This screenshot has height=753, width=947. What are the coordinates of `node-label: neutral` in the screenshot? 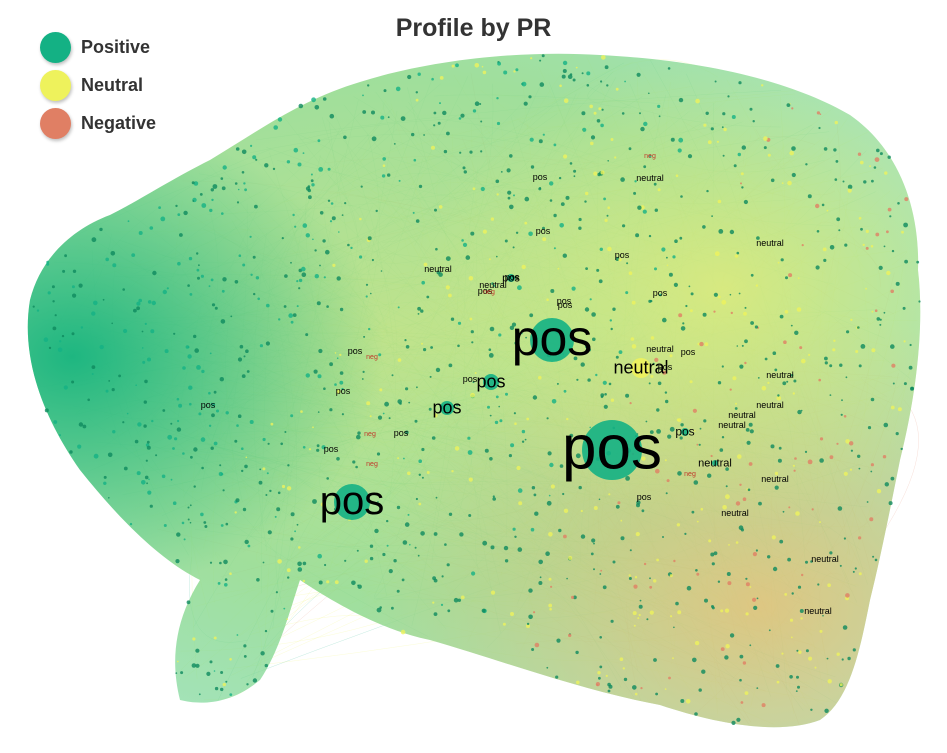 It's located at (650, 178).